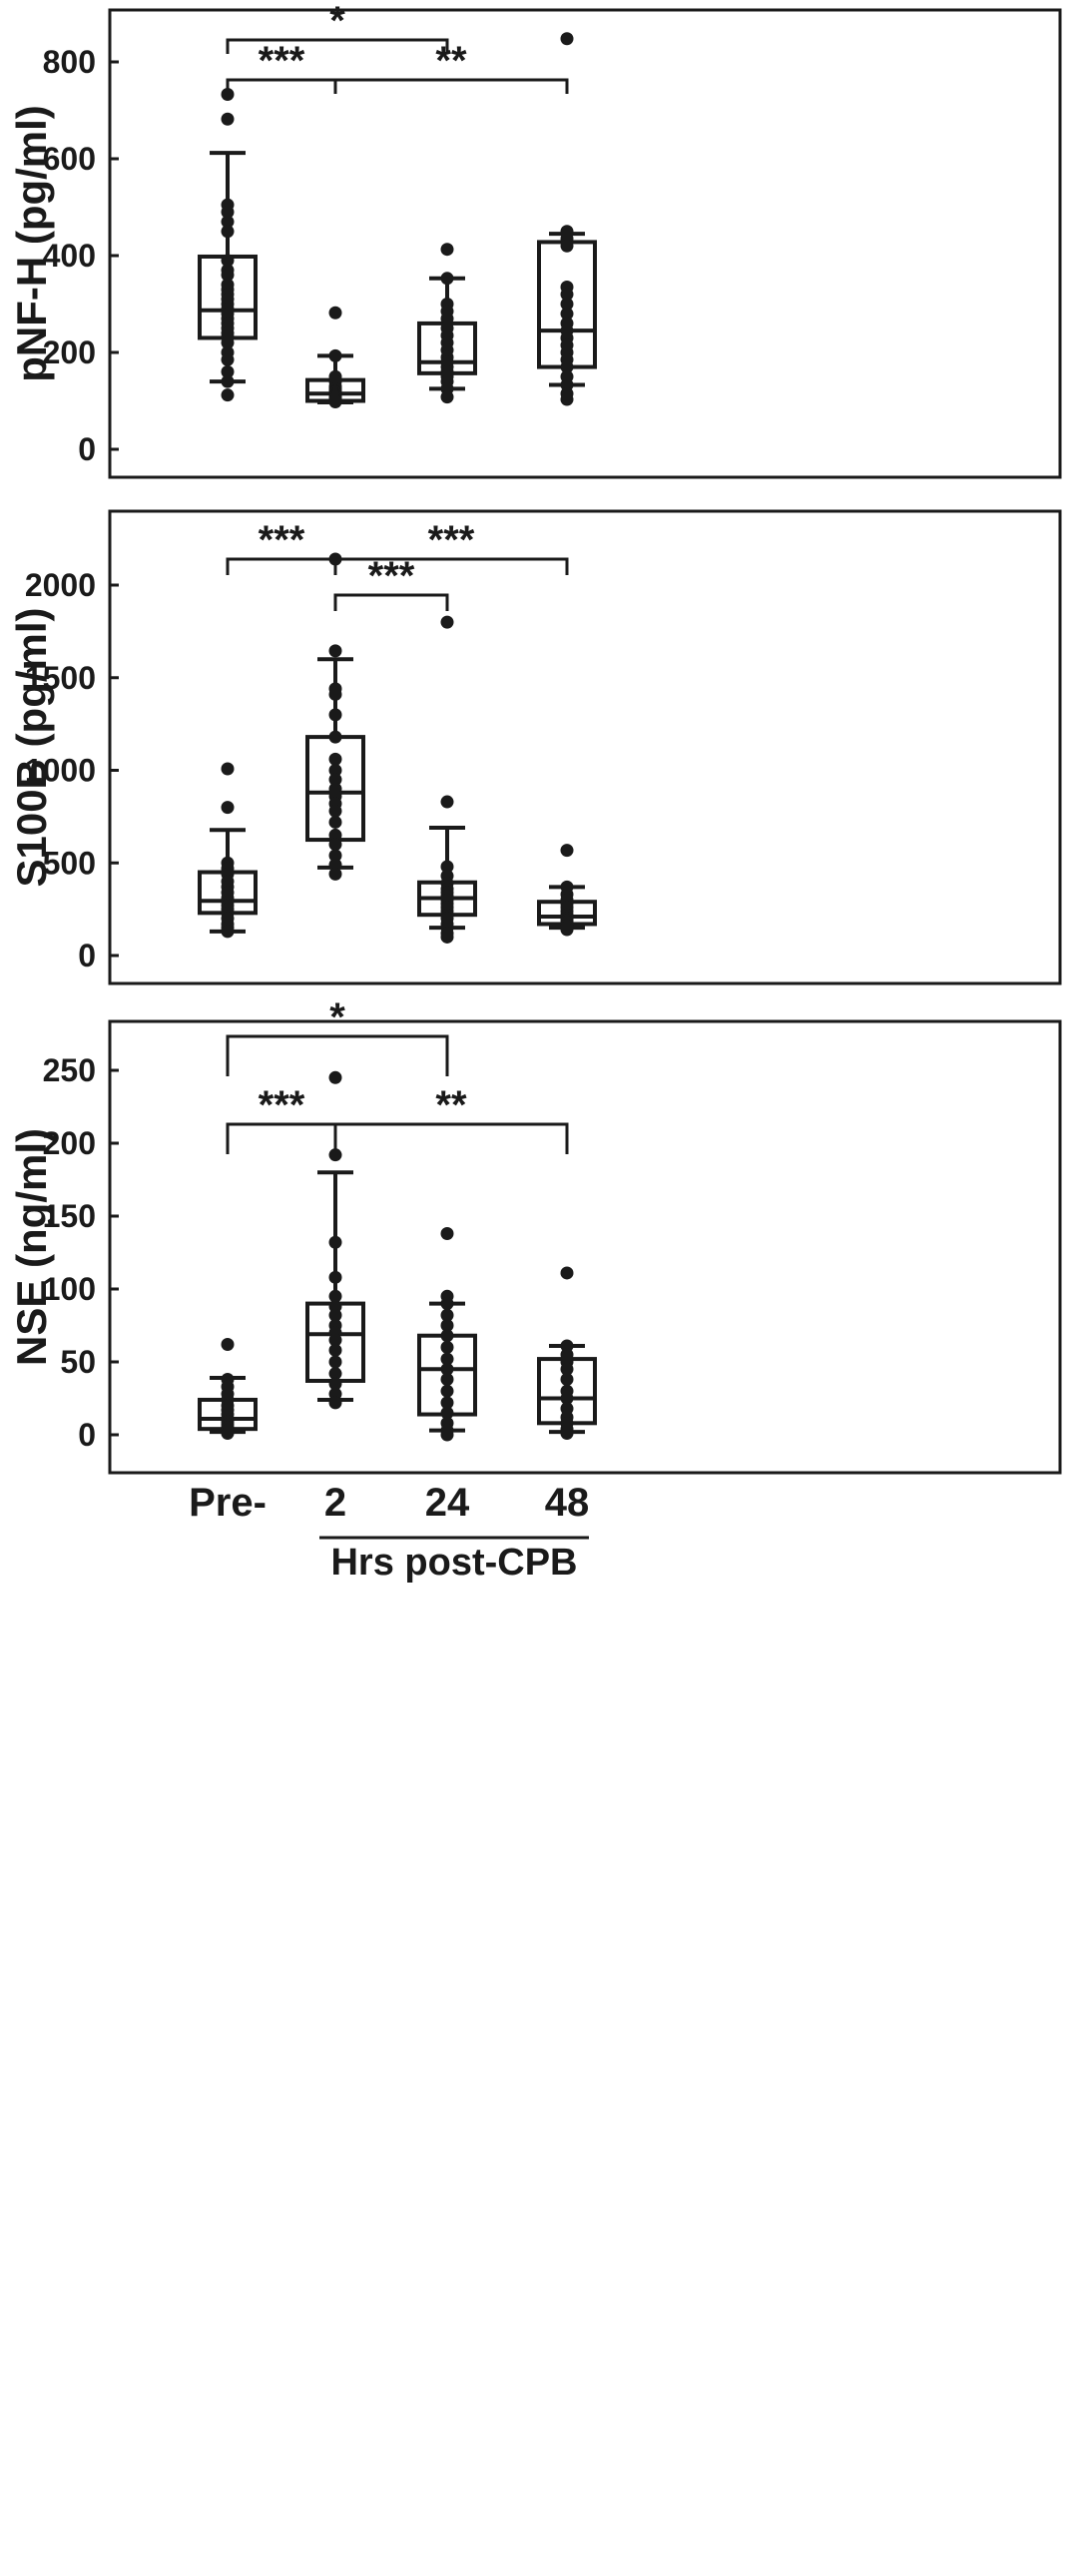  What do you see at coordinates (61, 585) in the screenshot?
I see `y-tick-label: 2000` at bounding box center [61, 585].